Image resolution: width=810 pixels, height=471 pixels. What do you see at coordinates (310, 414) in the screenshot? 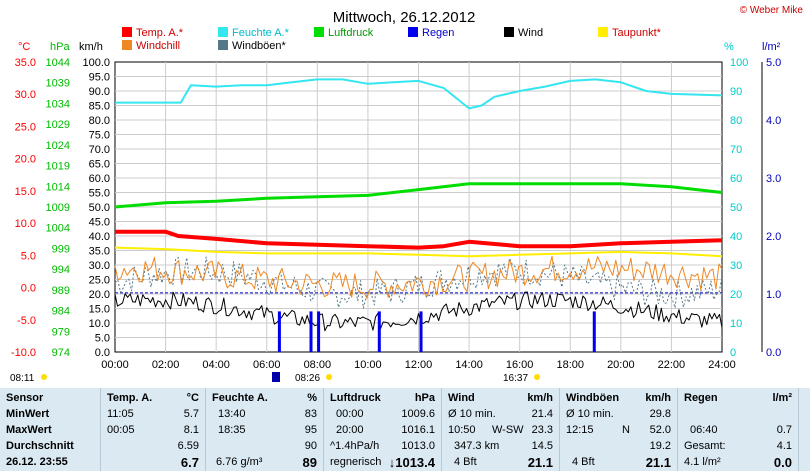
I see `hum-min-value: 83` at bounding box center [310, 414].